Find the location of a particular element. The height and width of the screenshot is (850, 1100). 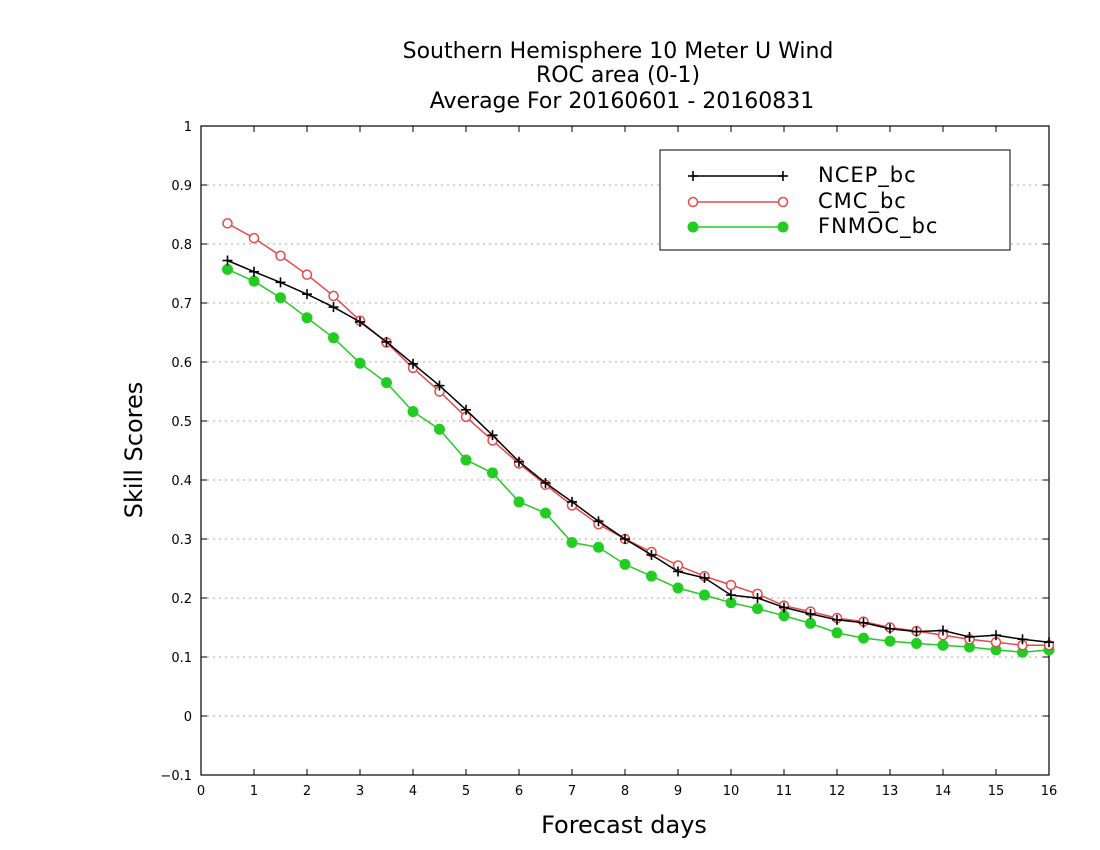

x-tick-label: 4 is located at coordinates (413, 791).